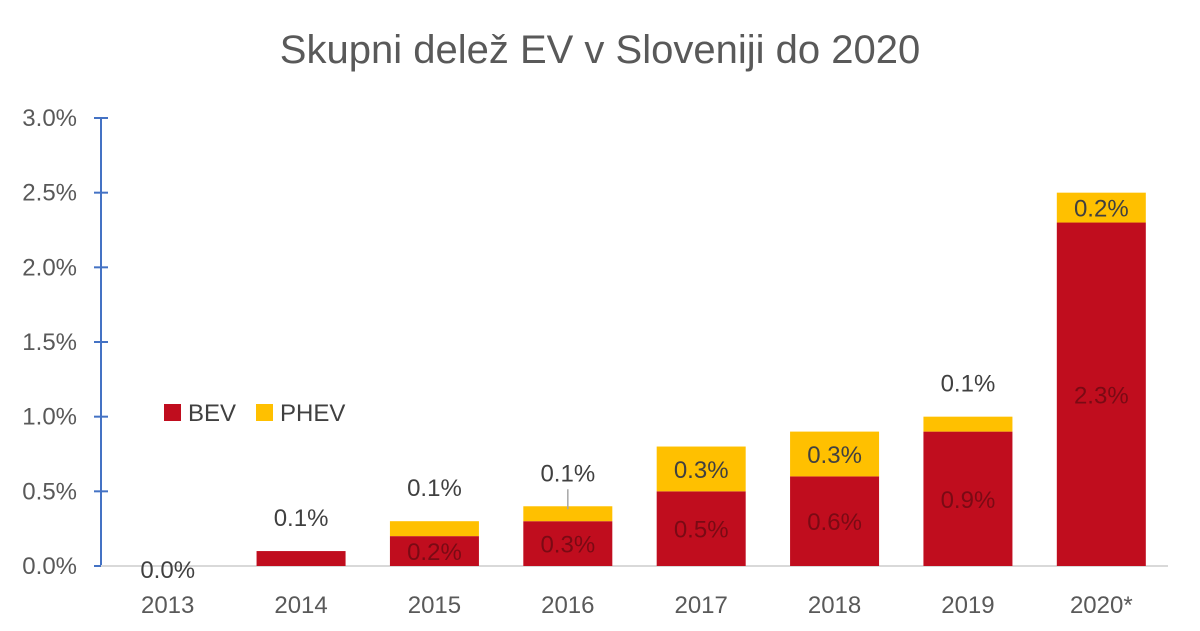  Describe the element at coordinates (49, 193) in the screenshot. I see `y-tick-label: 2.5%` at that location.